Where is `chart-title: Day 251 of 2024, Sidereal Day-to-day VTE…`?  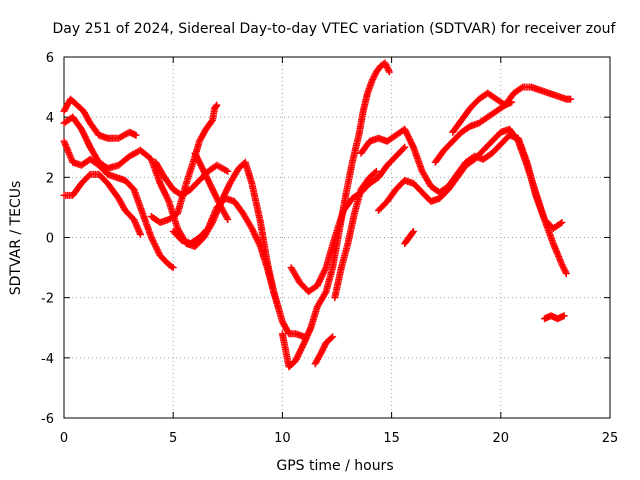 chart-title: Day 251 of 2024, Sidereal Day-to-day VTE… is located at coordinates (335, 29).